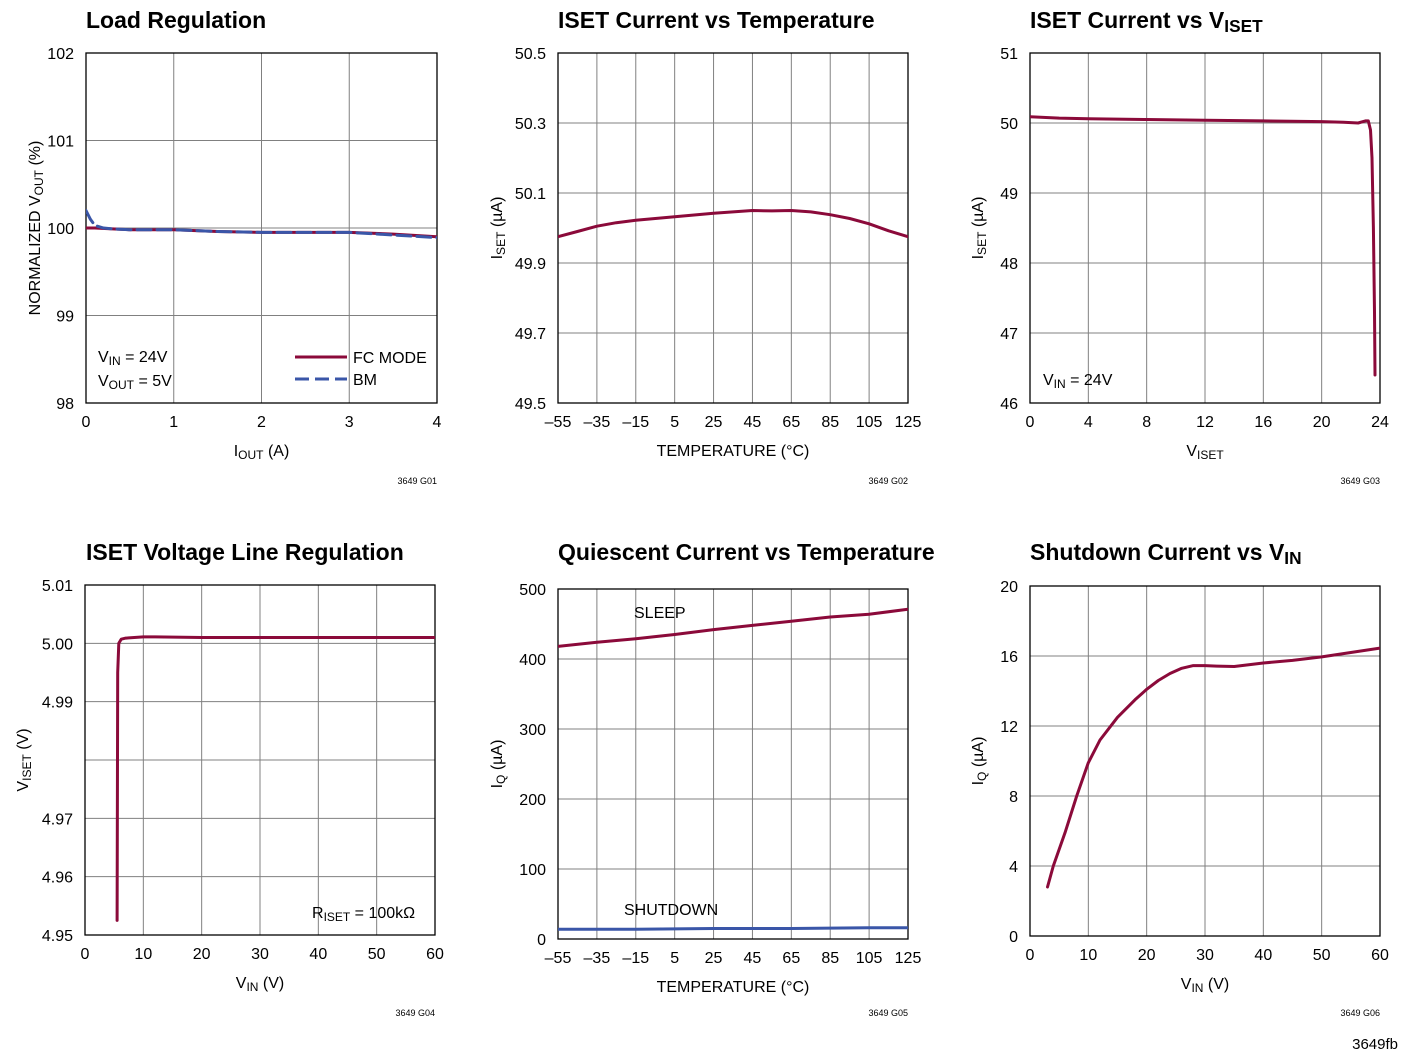 The height and width of the screenshot is (1051, 1405). Describe the element at coordinates (1009, 194) in the screenshot. I see `y-tick-label: 49` at that location.